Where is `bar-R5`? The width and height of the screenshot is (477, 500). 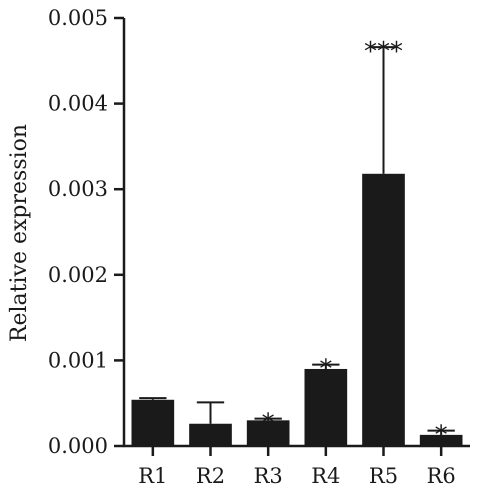 bar-R5 is located at coordinates (383, 310).